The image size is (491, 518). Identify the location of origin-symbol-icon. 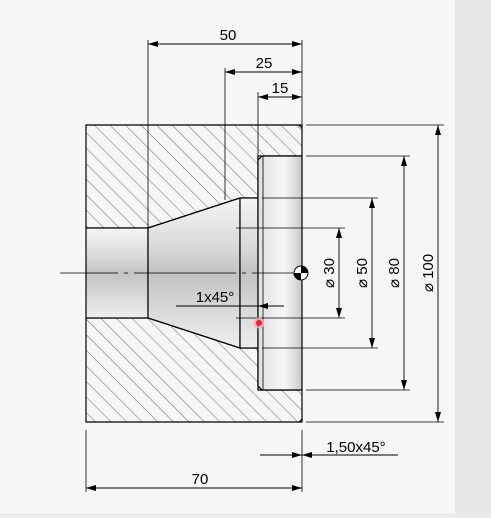
(301, 273).